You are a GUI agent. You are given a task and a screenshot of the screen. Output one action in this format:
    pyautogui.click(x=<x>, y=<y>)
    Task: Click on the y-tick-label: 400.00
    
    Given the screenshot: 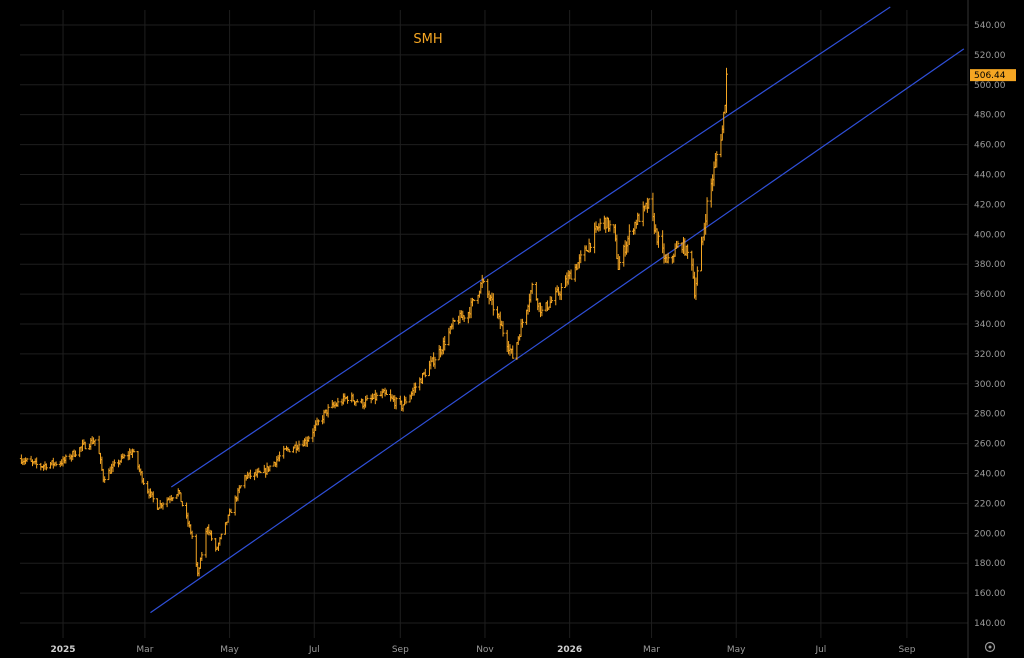 What is the action you would take?
    pyautogui.click(x=990, y=235)
    